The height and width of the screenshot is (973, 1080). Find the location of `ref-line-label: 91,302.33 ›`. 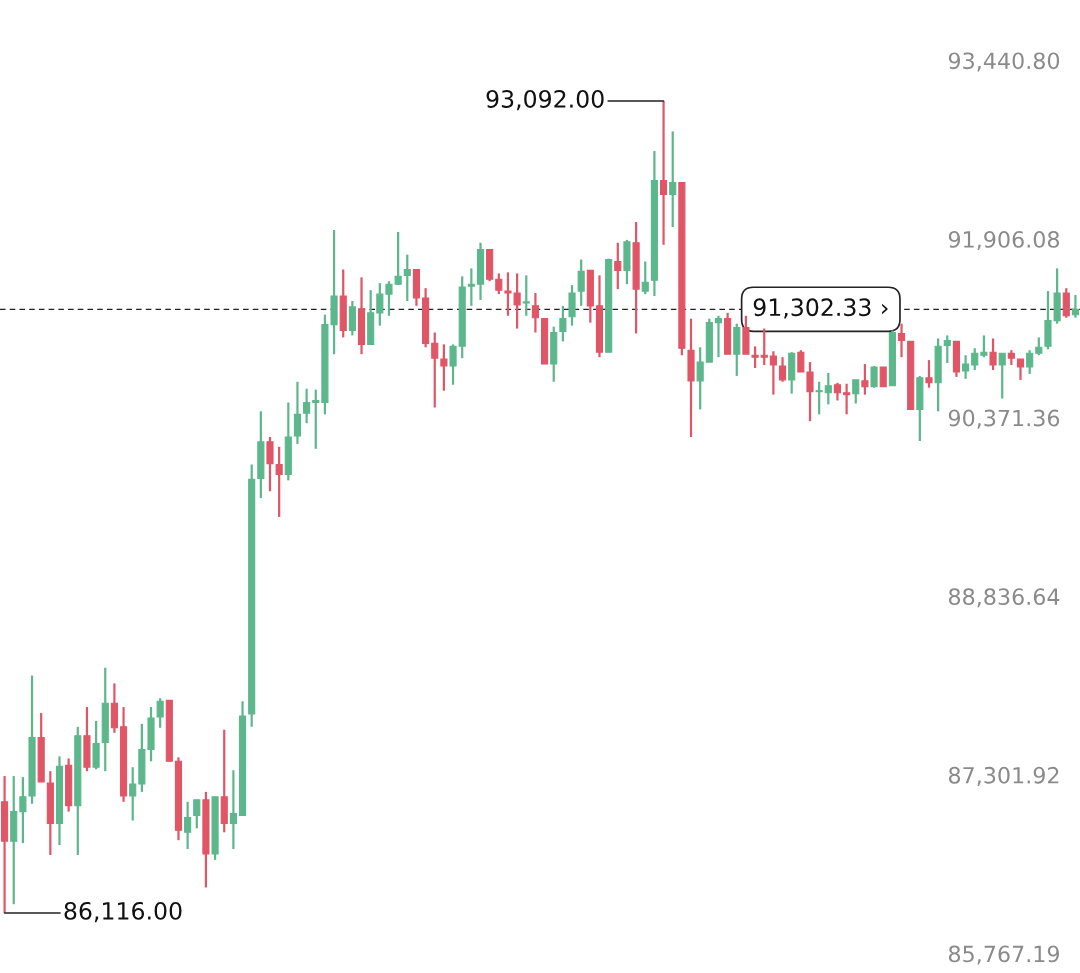

ref-line-label: 91,302.33 › is located at coordinates (820, 308).